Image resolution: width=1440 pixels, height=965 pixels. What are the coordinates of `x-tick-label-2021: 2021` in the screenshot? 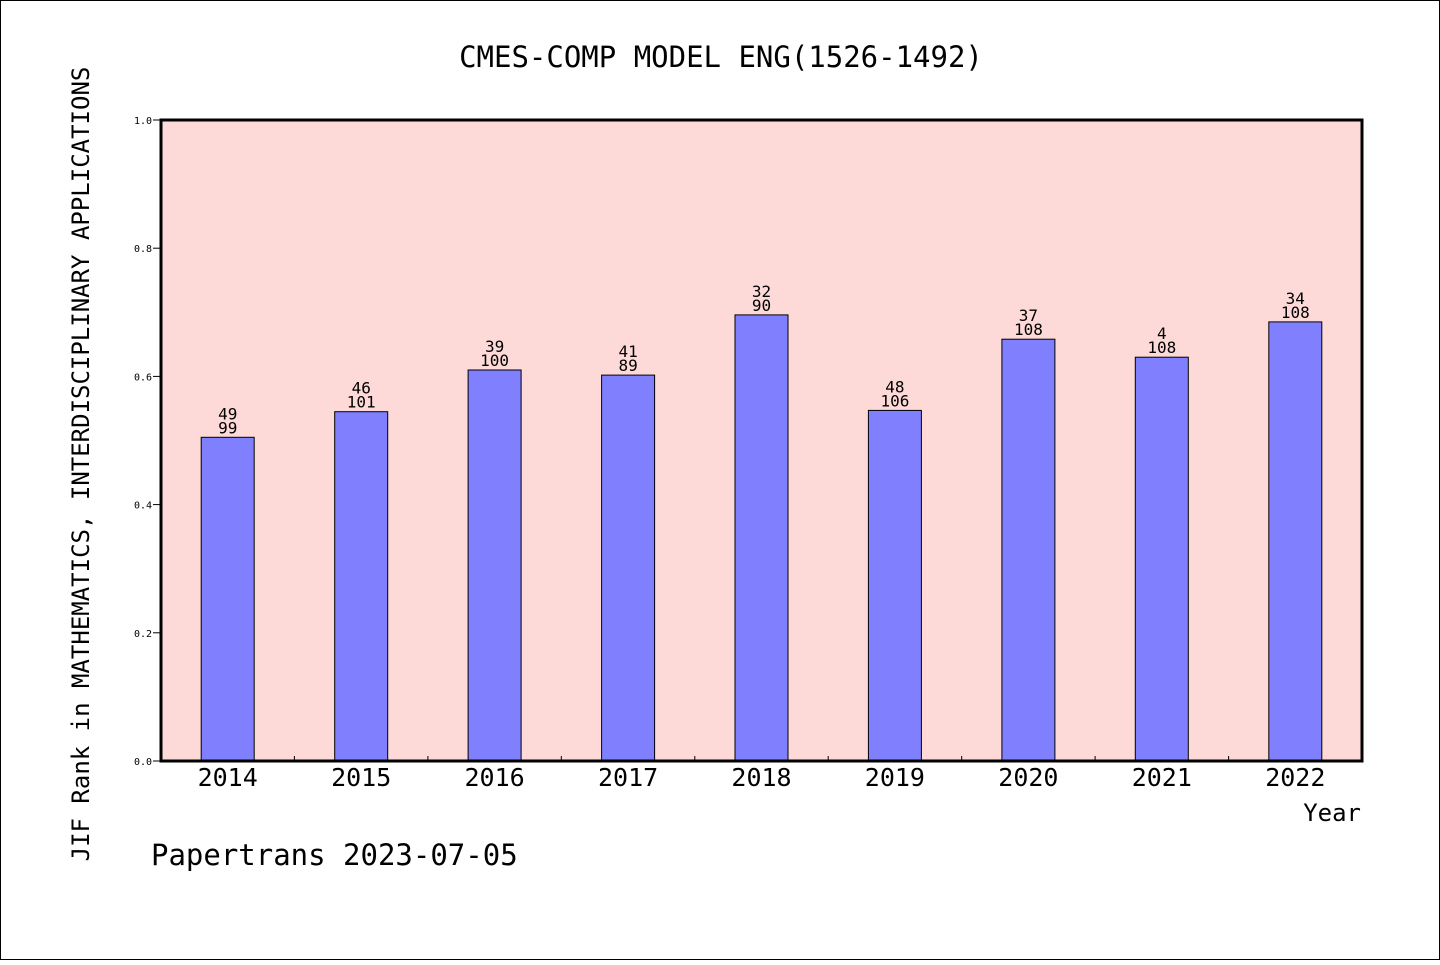 It's located at (1162, 777).